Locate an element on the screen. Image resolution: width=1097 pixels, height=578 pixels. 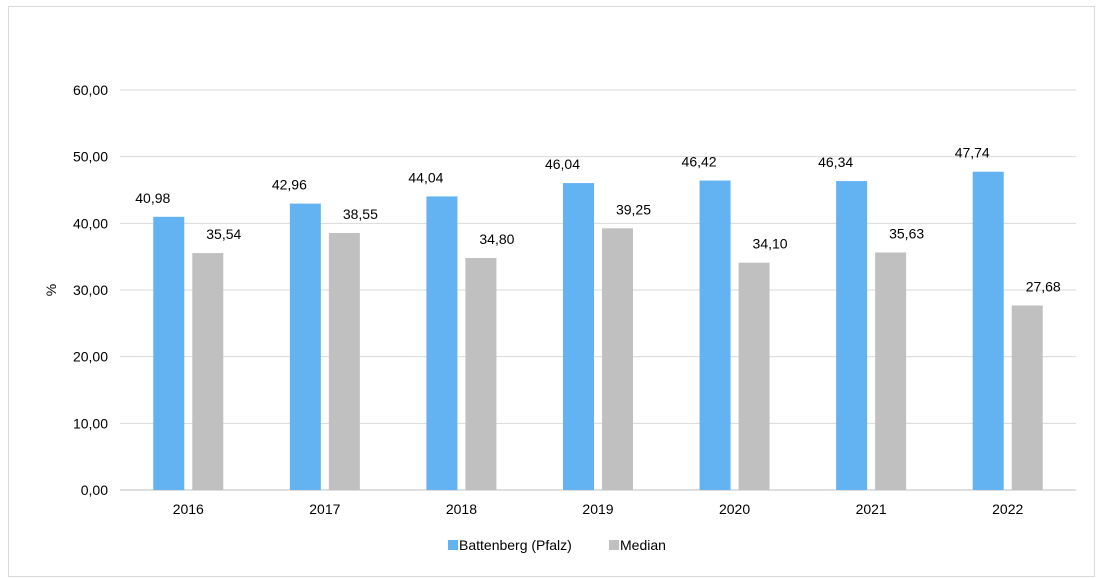
x-tick-label: 2017 is located at coordinates (324, 509).